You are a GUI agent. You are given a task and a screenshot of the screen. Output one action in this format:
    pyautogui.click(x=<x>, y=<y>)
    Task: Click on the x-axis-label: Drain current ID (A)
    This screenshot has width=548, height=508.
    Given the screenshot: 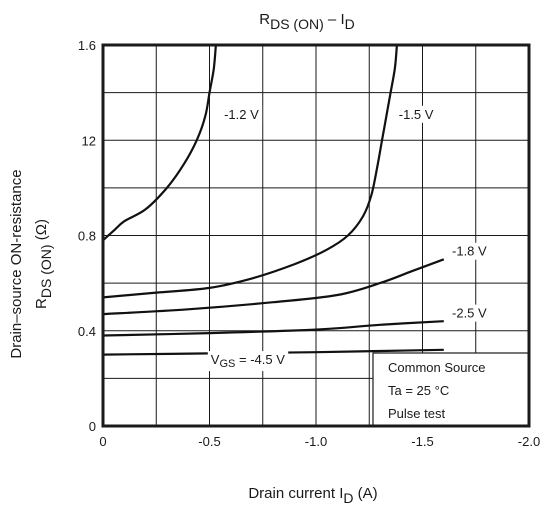 What is the action you would take?
    pyautogui.click(x=312, y=495)
    